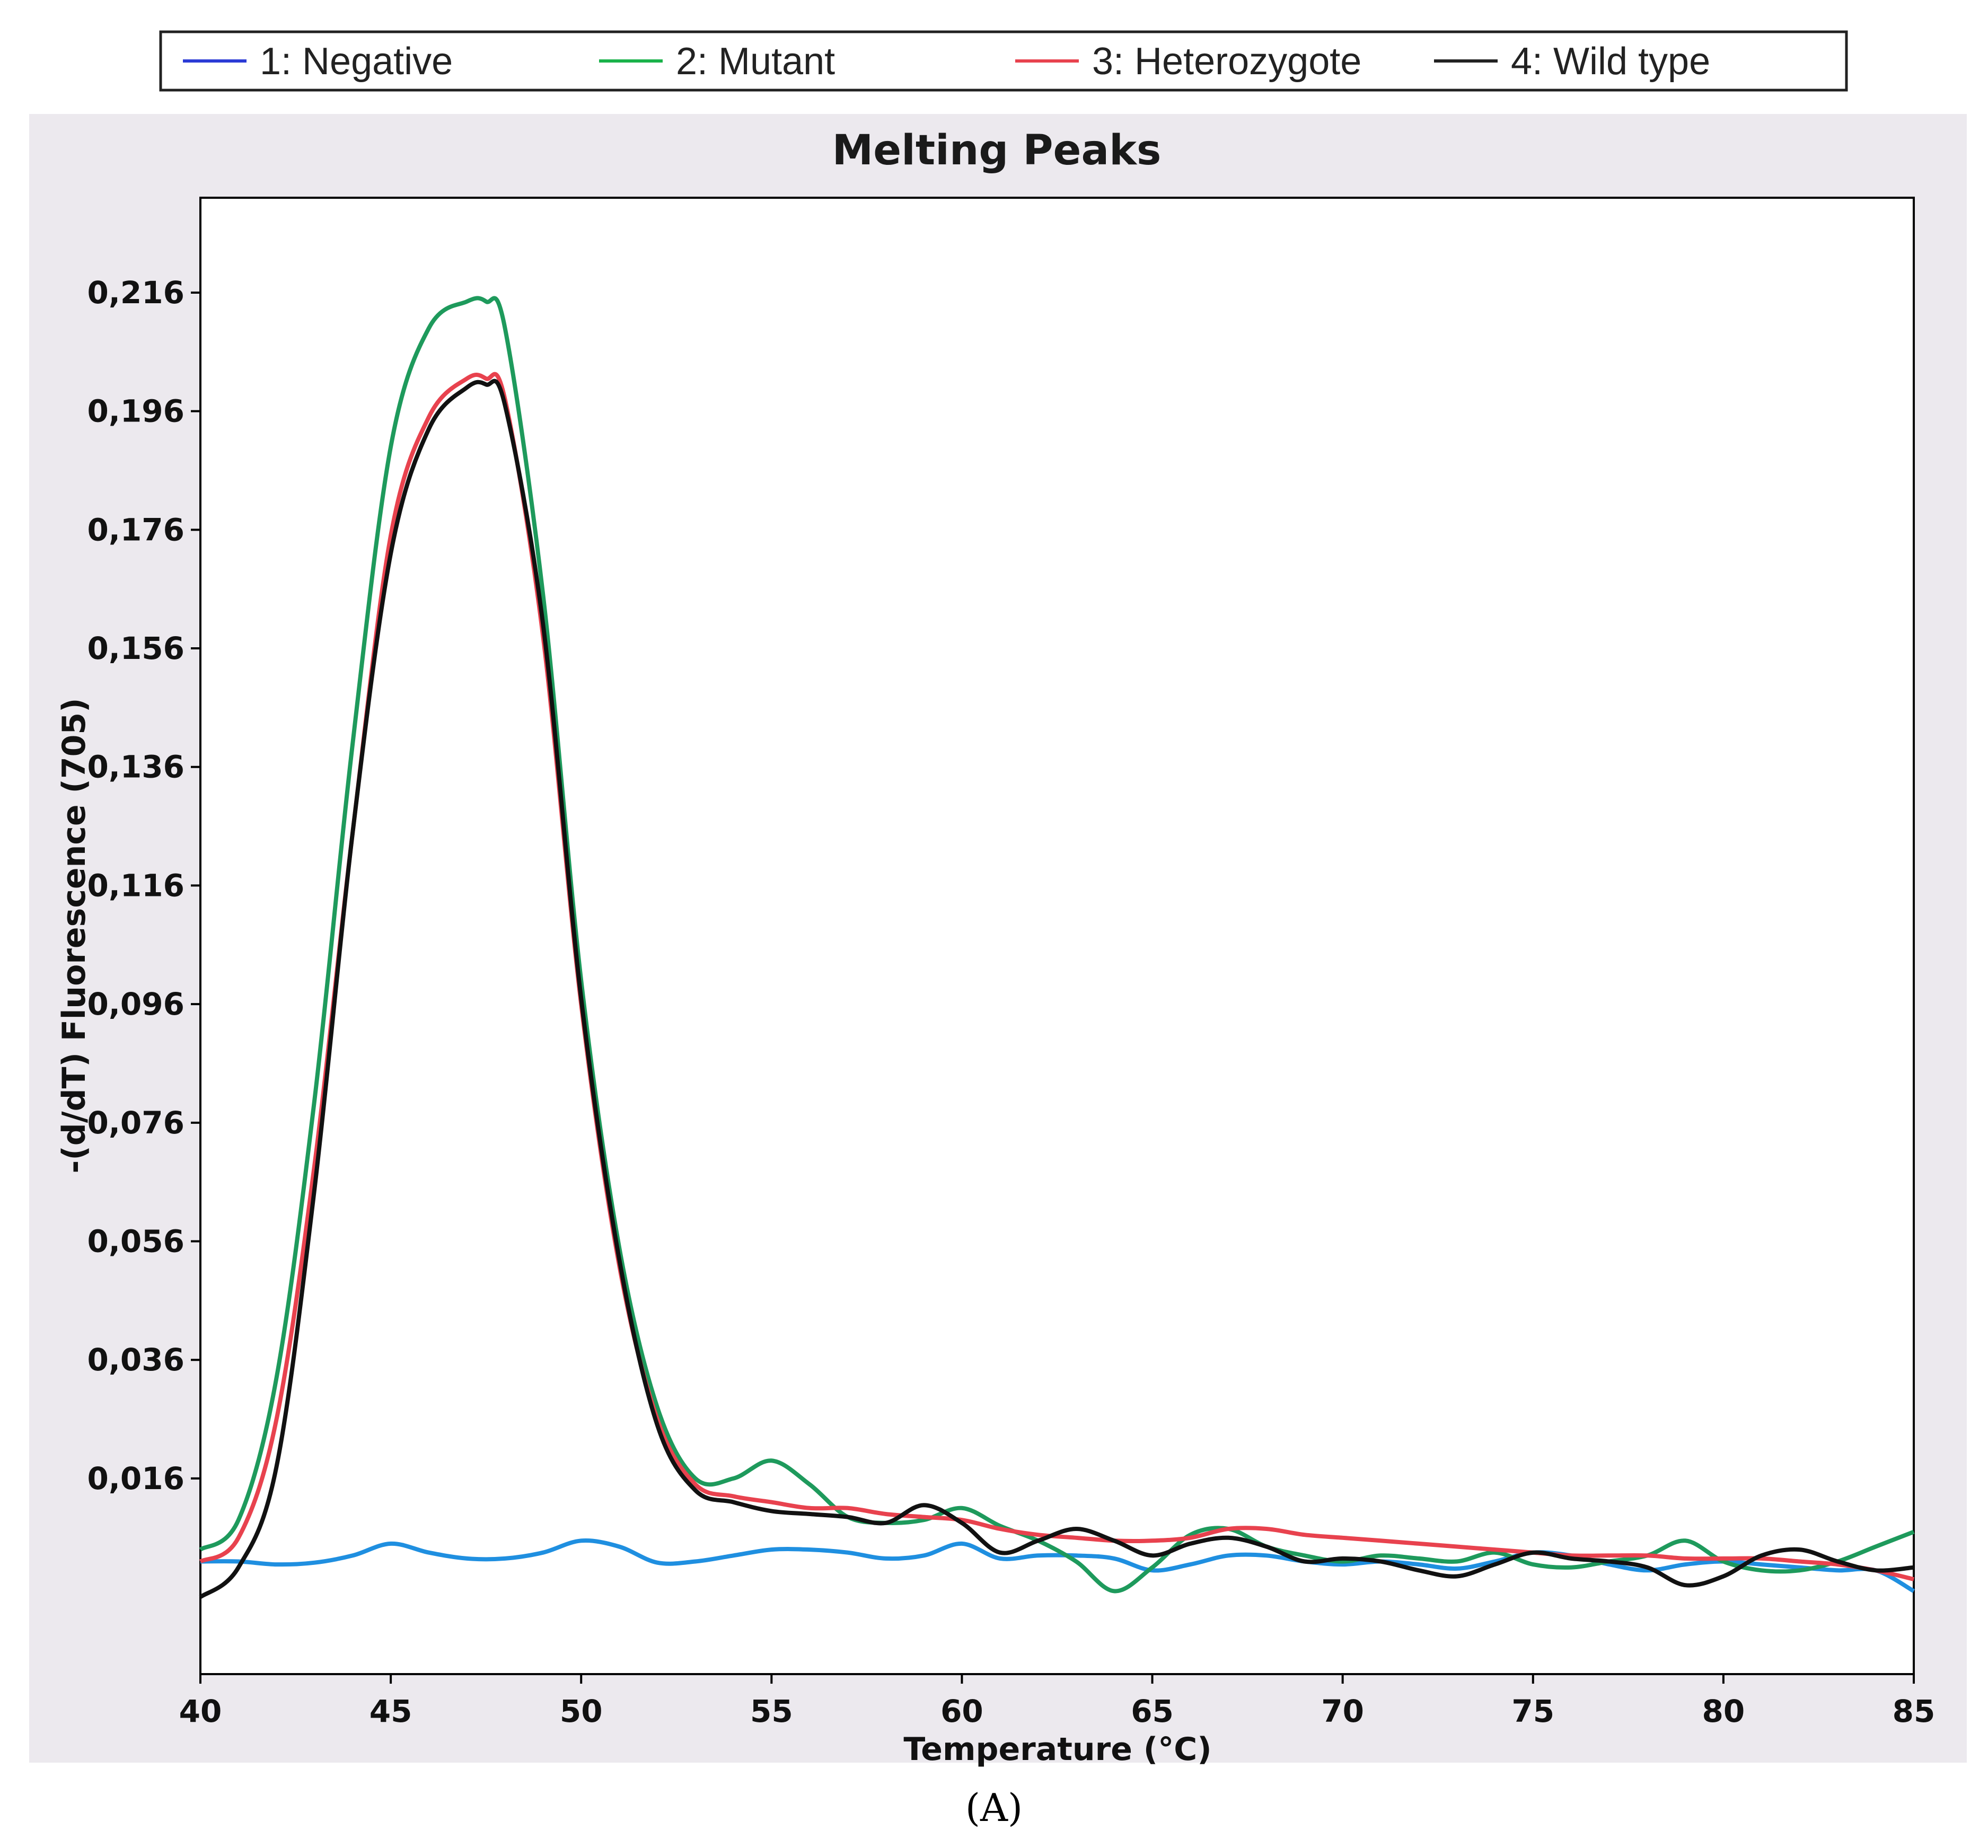  I want to click on x-tick-label: 60, so click(962, 1711).